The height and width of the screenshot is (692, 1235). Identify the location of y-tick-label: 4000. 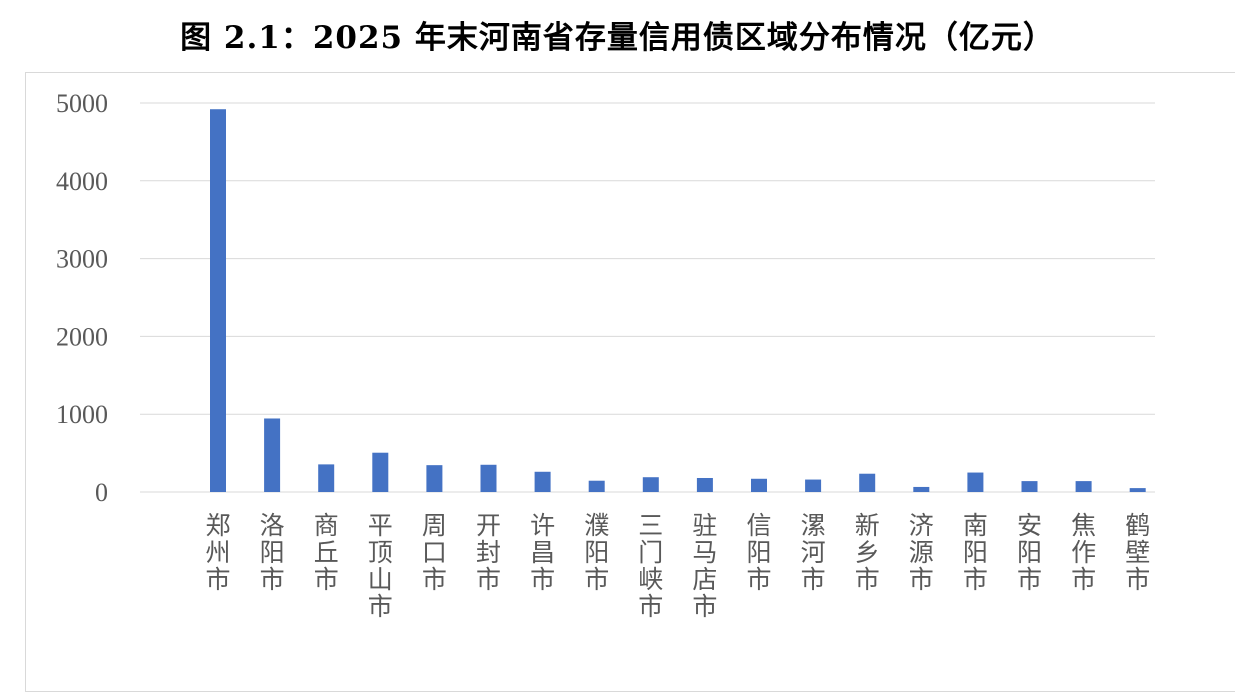
(82, 181).